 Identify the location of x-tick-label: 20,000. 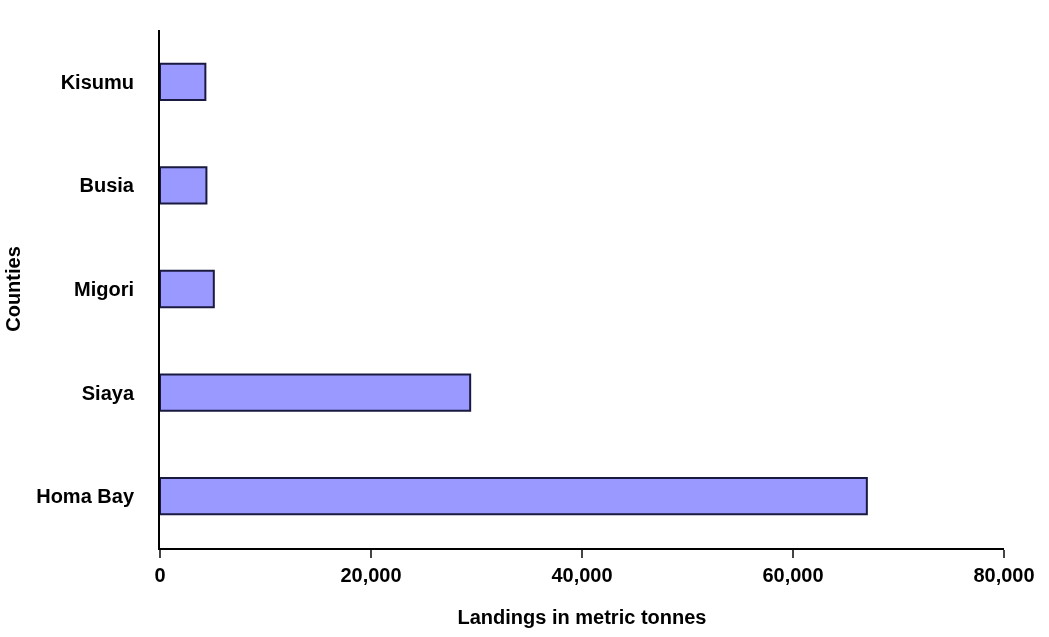
(371, 575).